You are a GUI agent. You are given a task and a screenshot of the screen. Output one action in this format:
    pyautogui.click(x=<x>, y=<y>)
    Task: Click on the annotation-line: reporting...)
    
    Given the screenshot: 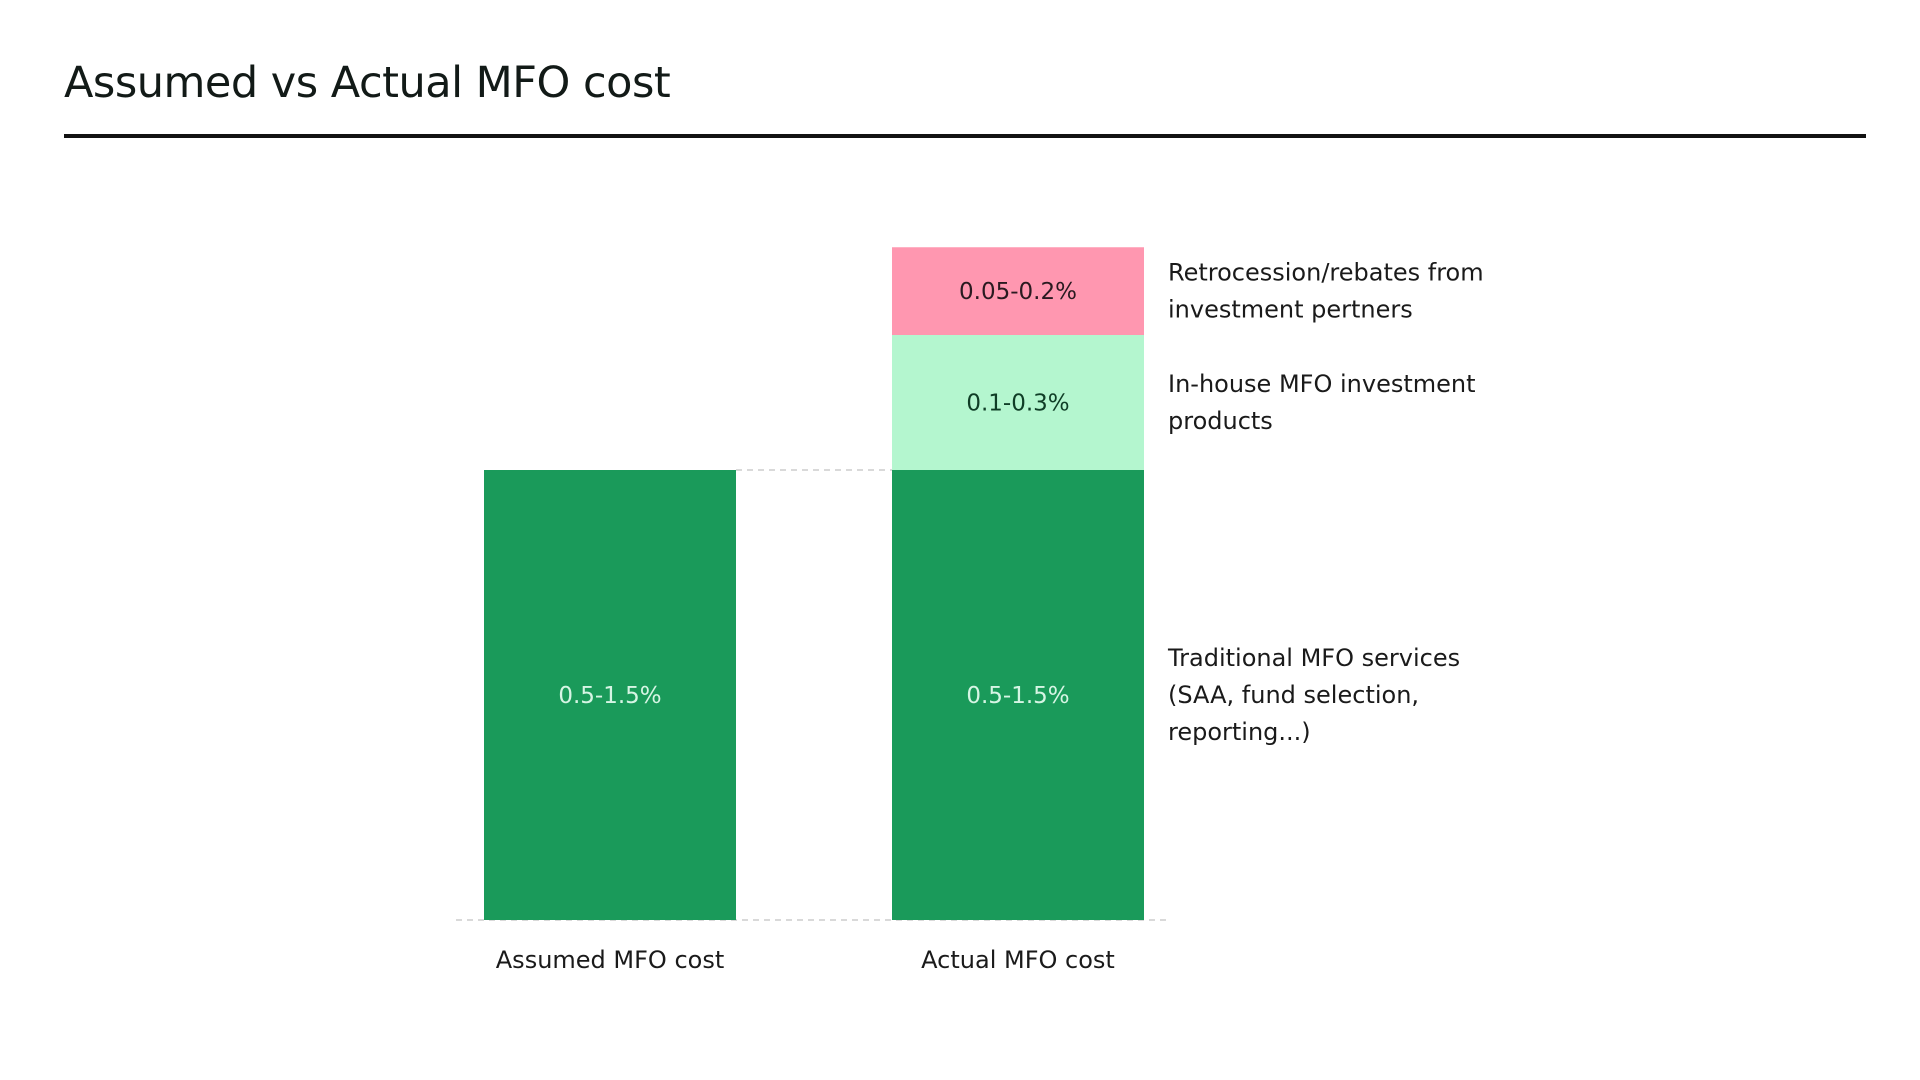 What is the action you would take?
    pyautogui.click(x=1239, y=732)
    